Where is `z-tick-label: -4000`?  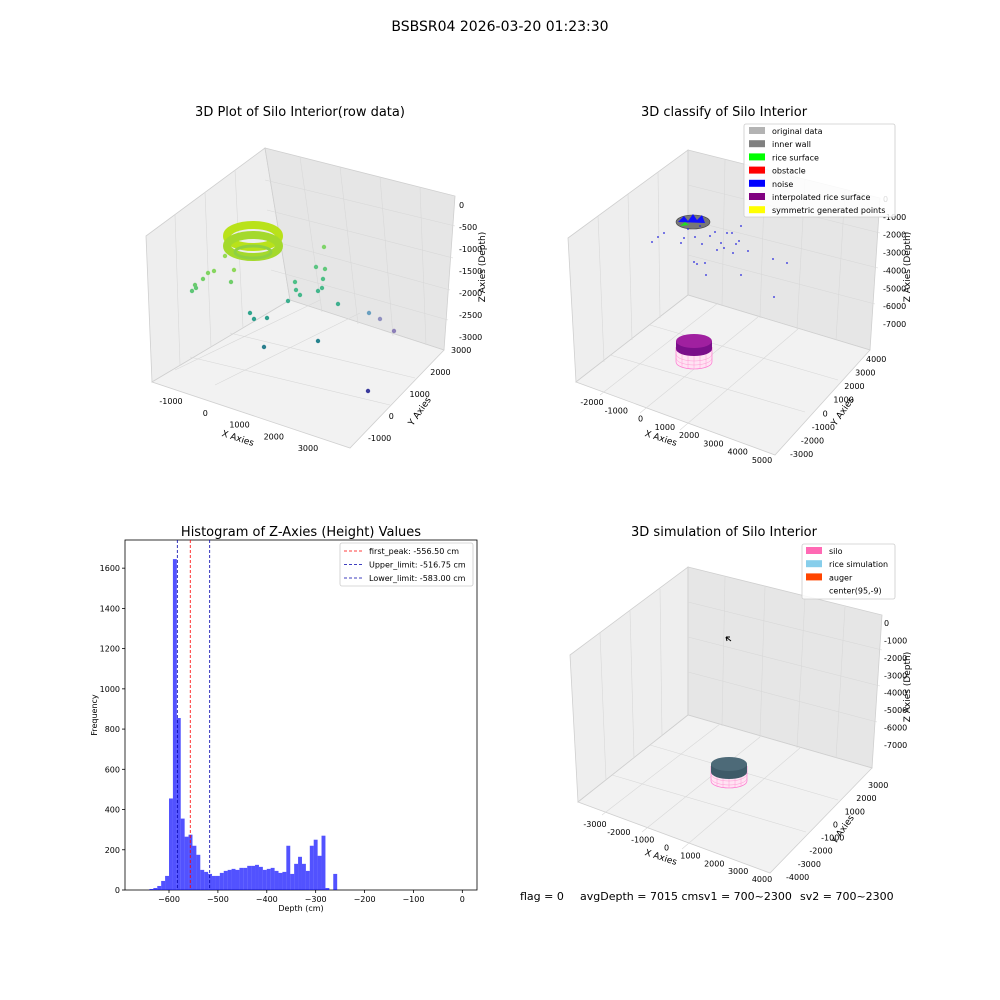
z-tick-label: -4000 is located at coordinates (895, 693).